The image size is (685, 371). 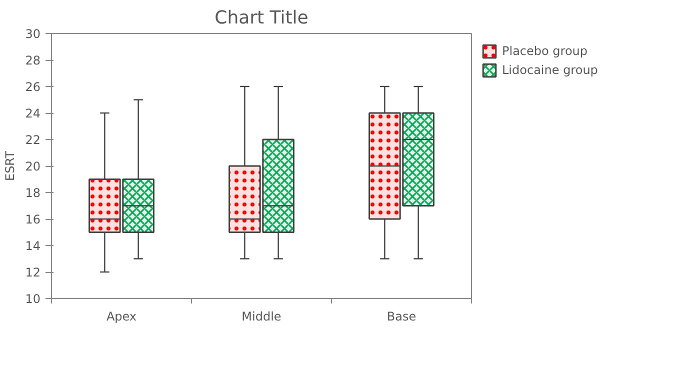 I want to click on y-tick-label: 20, so click(x=33, y=167).